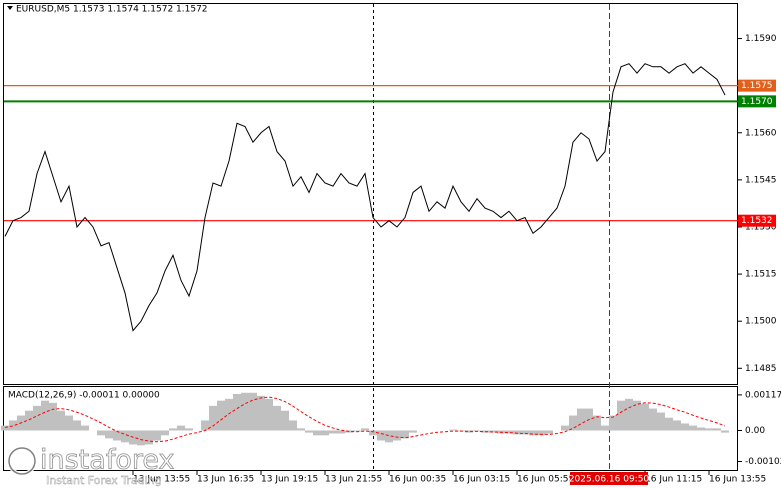  I want to click on level-label: 1.1570, so click(757, 102).